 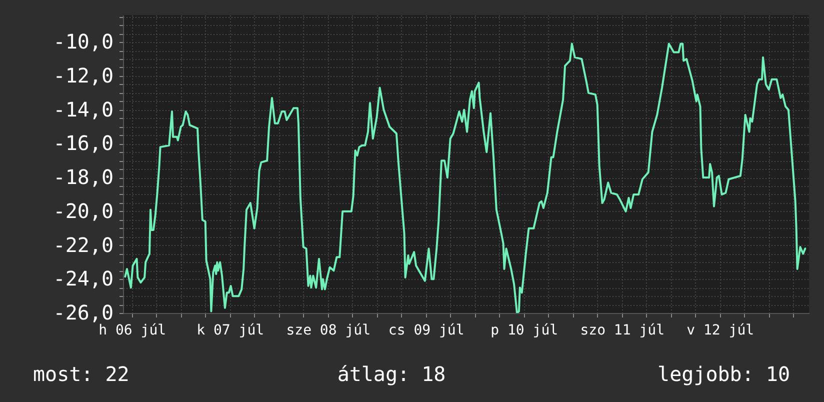 I want to click on y-tick-label: -22,0, so click(x=83, y=244).